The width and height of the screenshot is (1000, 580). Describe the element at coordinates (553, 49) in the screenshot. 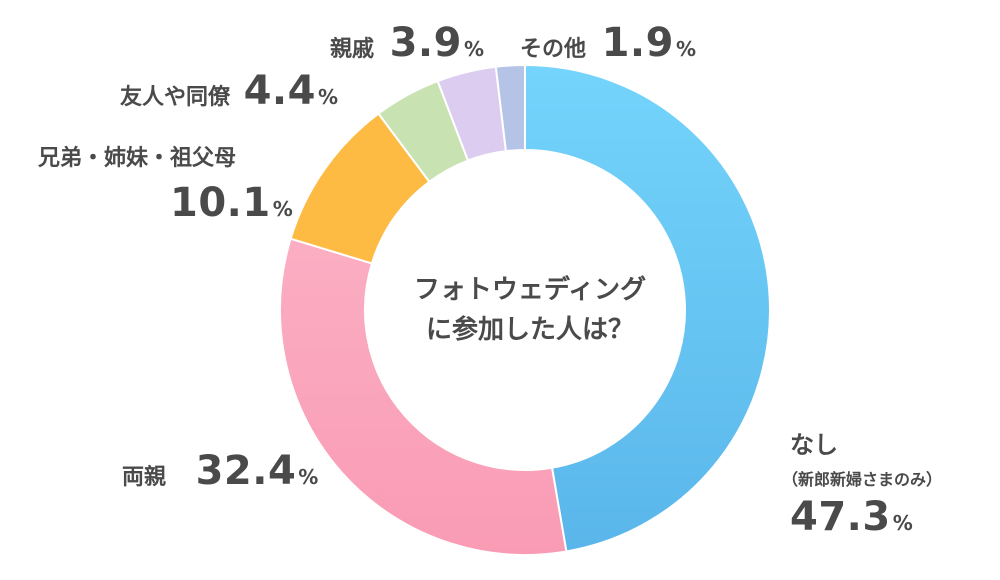

I see `label-other-name: その他` at that location.